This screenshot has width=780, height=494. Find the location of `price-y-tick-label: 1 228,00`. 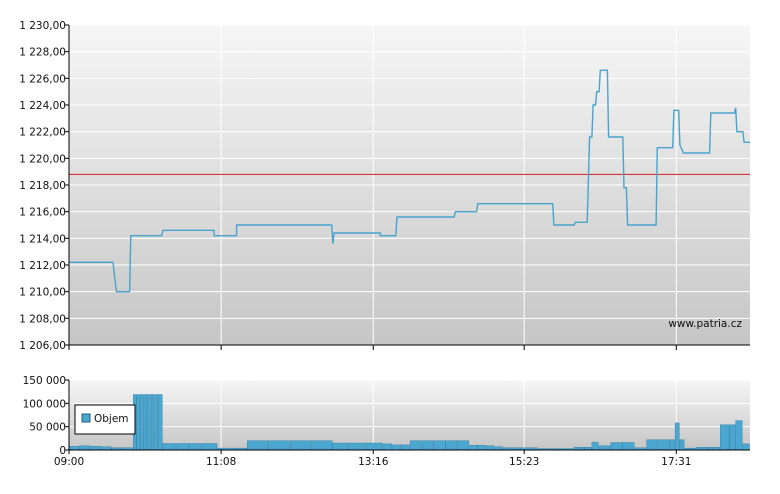

price-y-tick-label: 1 228,00 is located at coordinates (42, 53).